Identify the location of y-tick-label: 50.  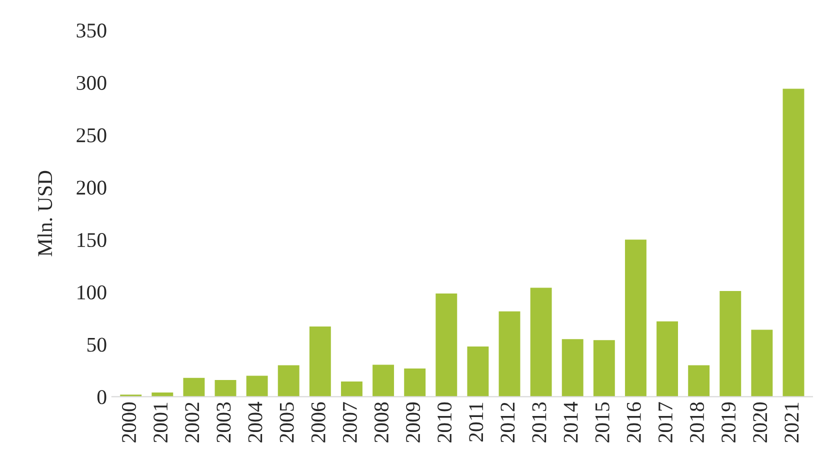
(96, 345).